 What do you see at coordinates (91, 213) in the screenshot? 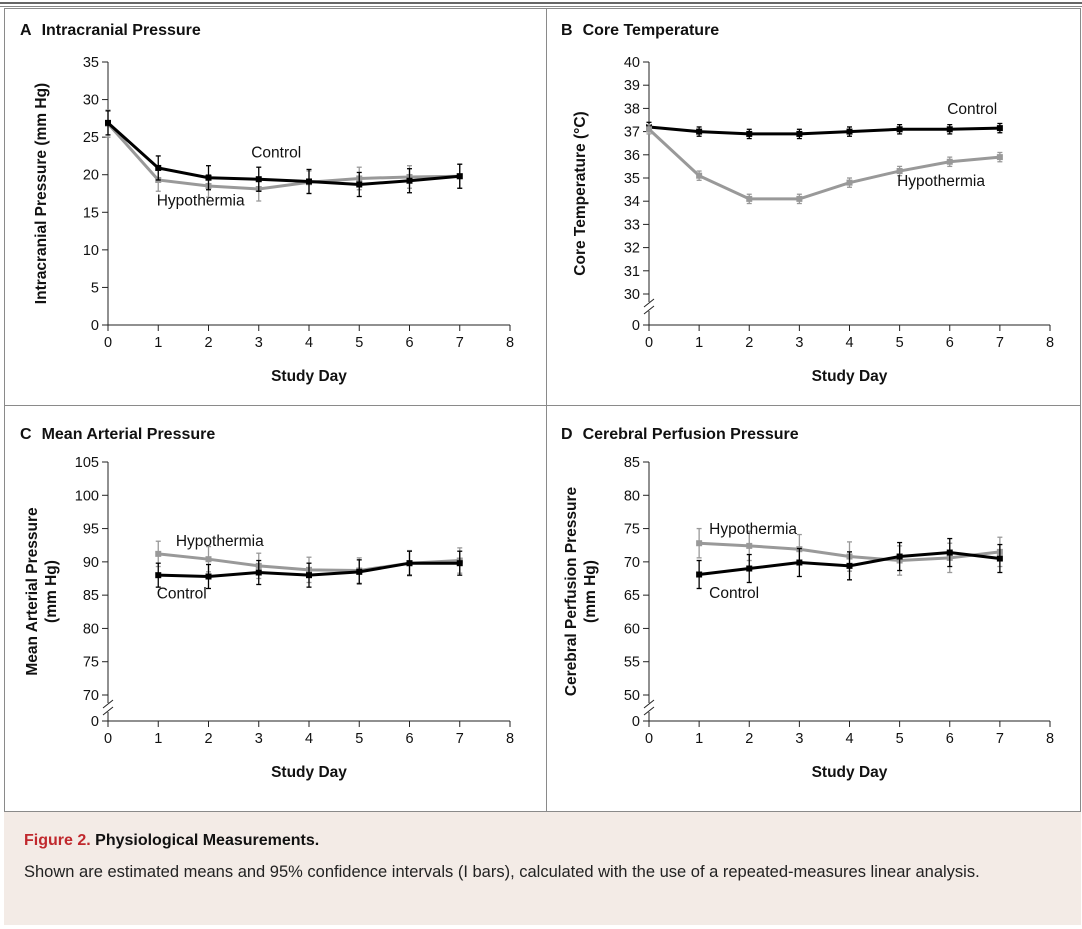
I see `panel-a-y-tick-label: 15` at bounding box center [91, 213].